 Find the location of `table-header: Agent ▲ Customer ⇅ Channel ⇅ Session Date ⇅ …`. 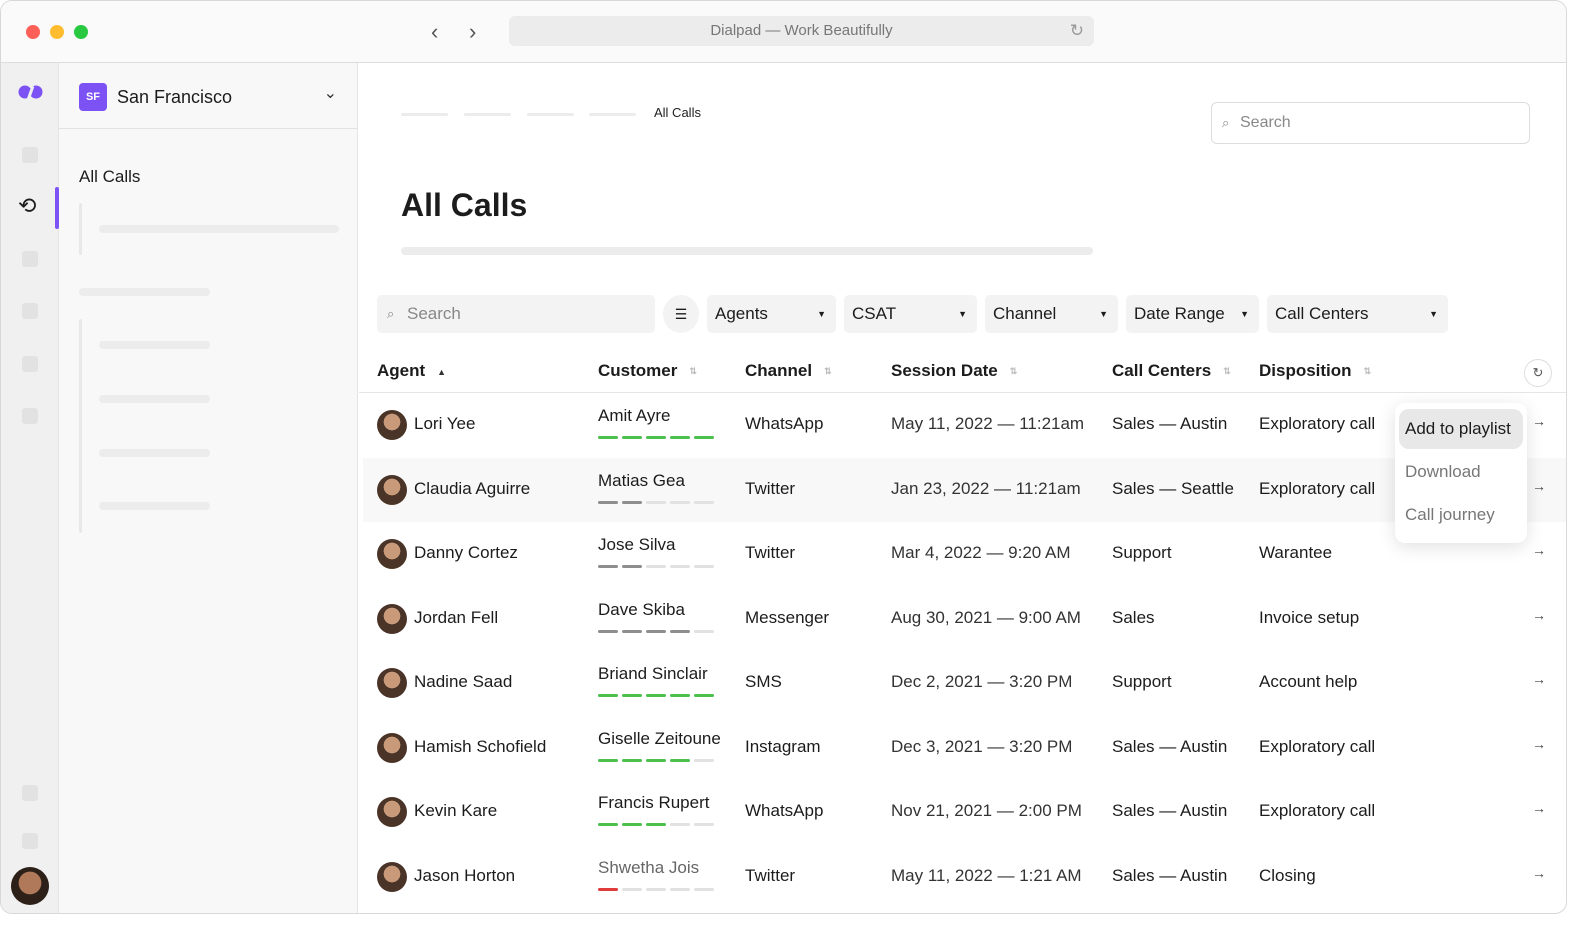

table-header: Agent ▲ Customer ⇅ Channel ⇅ Session Date ⇅ … is located at coordinates (962, 373).